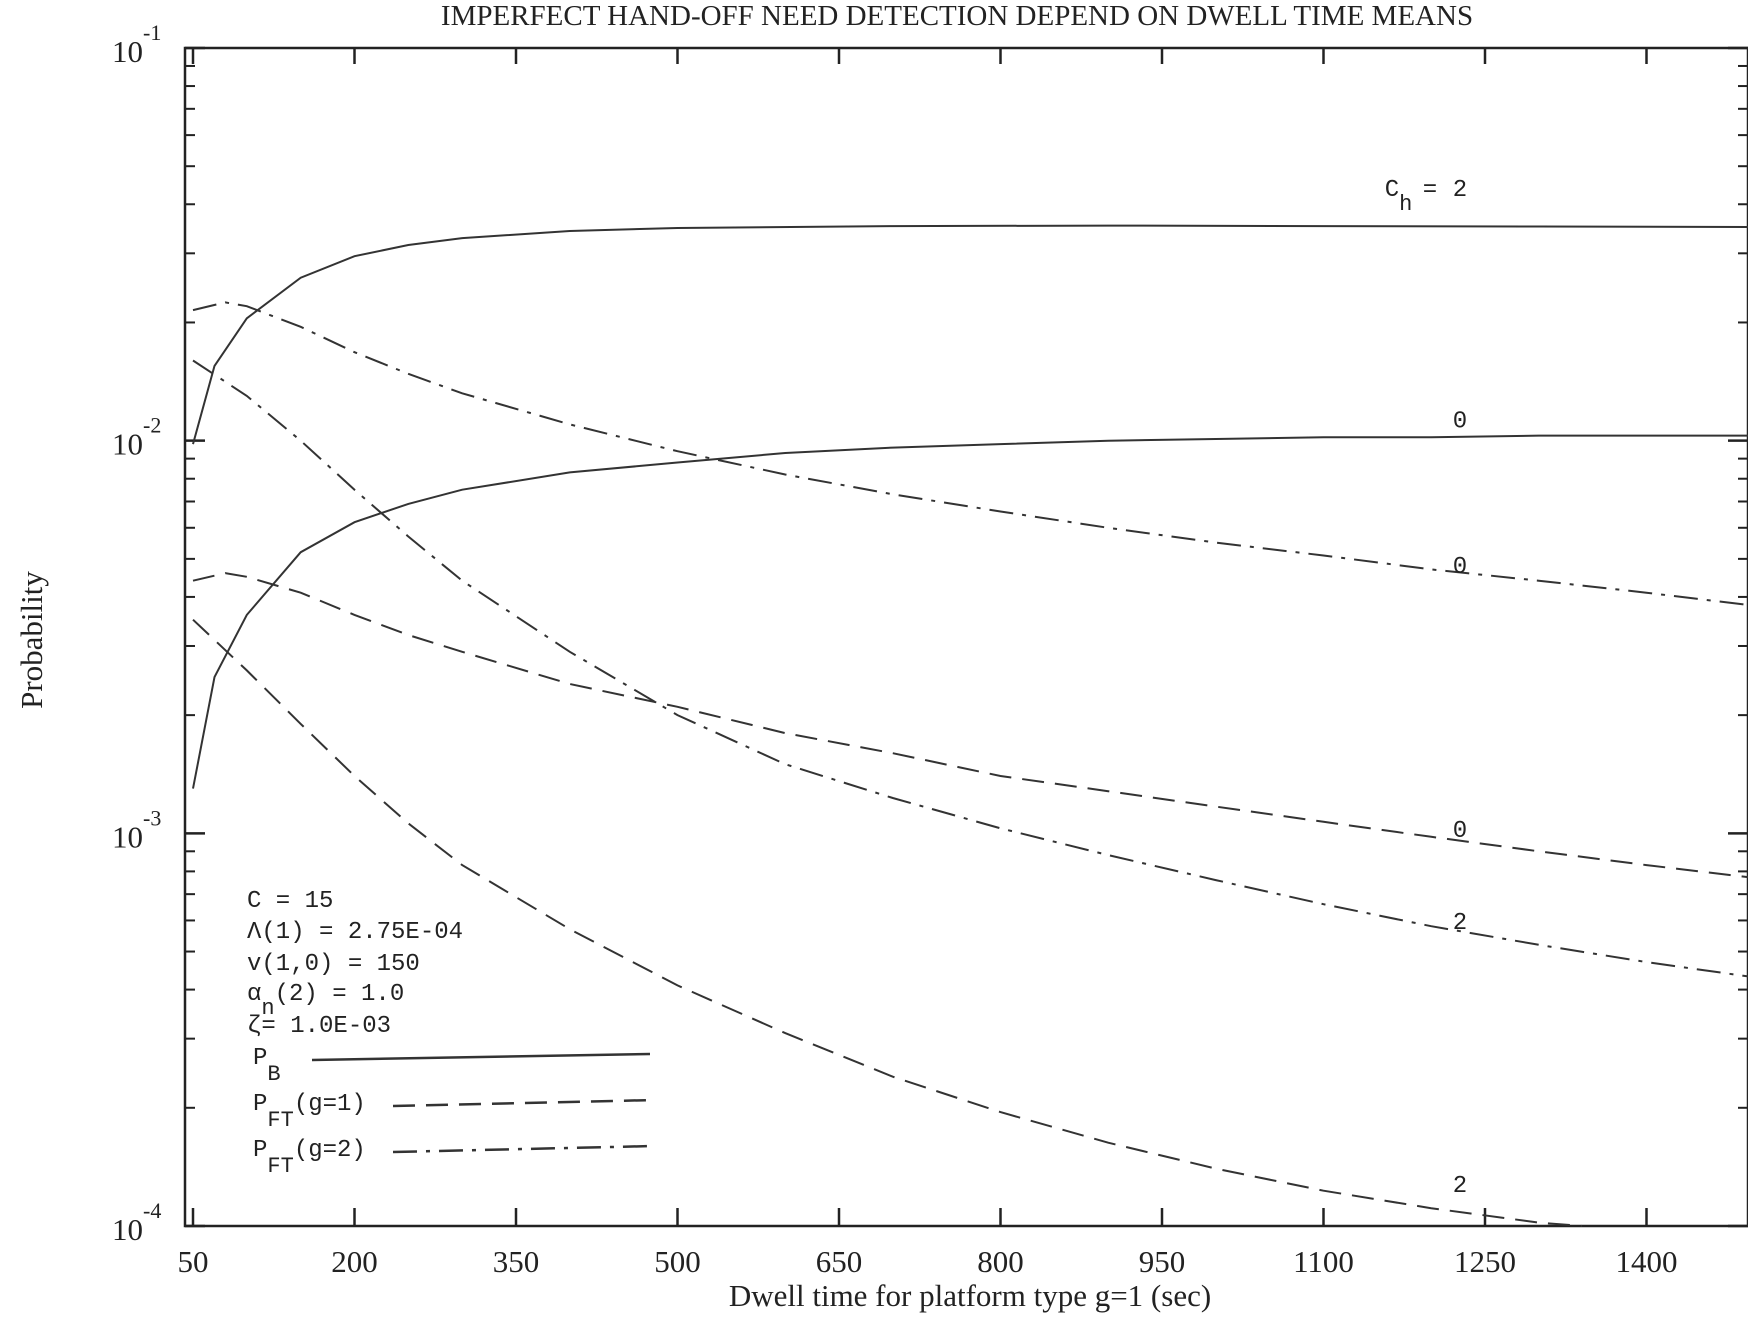 This screenshot has width=1748, height=1318. I want to click on curve-label-eq: =, so click(1430, 190).